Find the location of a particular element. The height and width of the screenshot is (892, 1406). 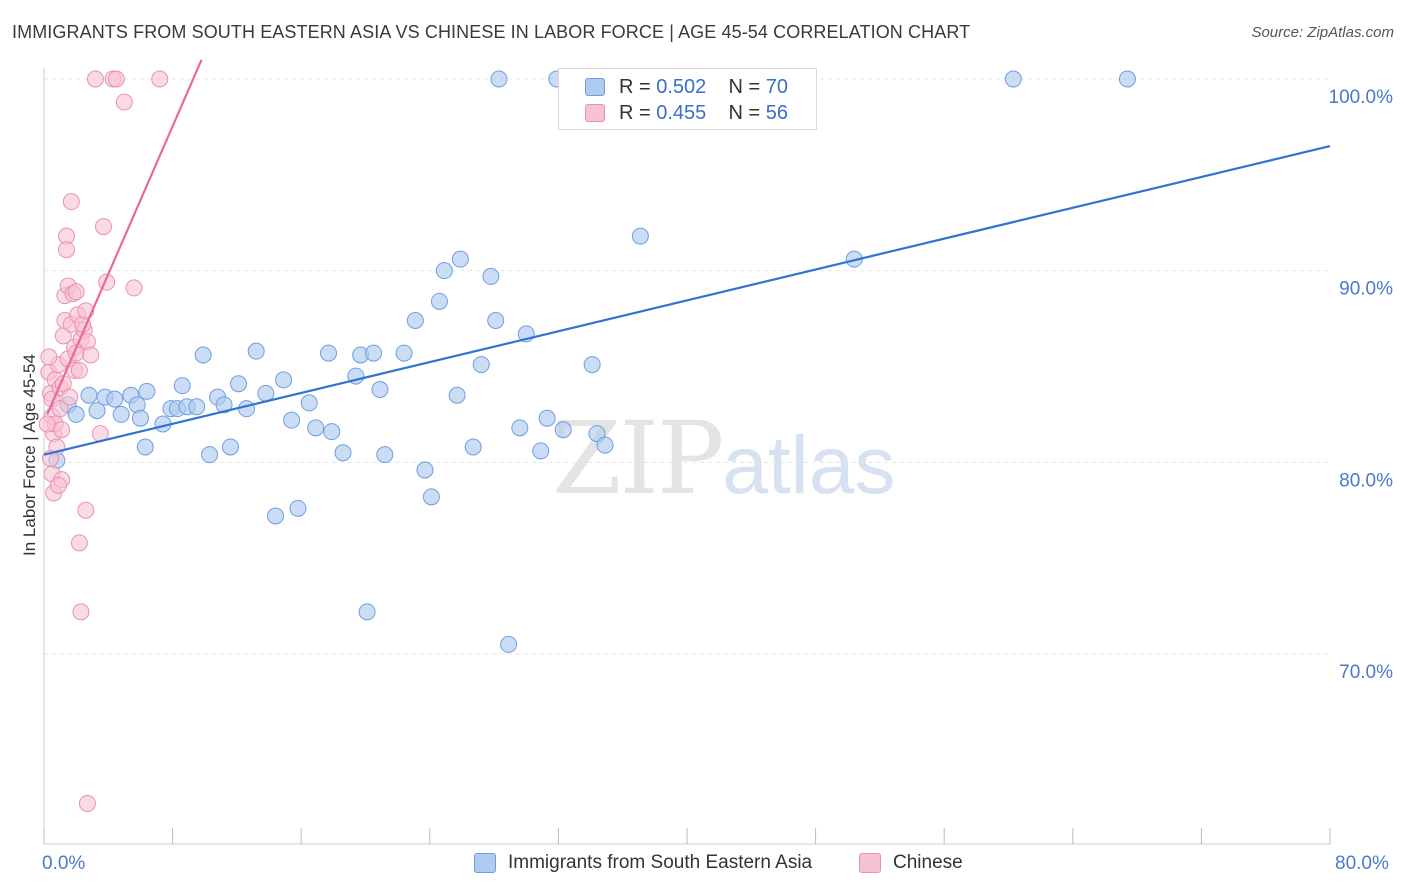

bottom-legend-swatch-blue is located at coordinates (485, 863).